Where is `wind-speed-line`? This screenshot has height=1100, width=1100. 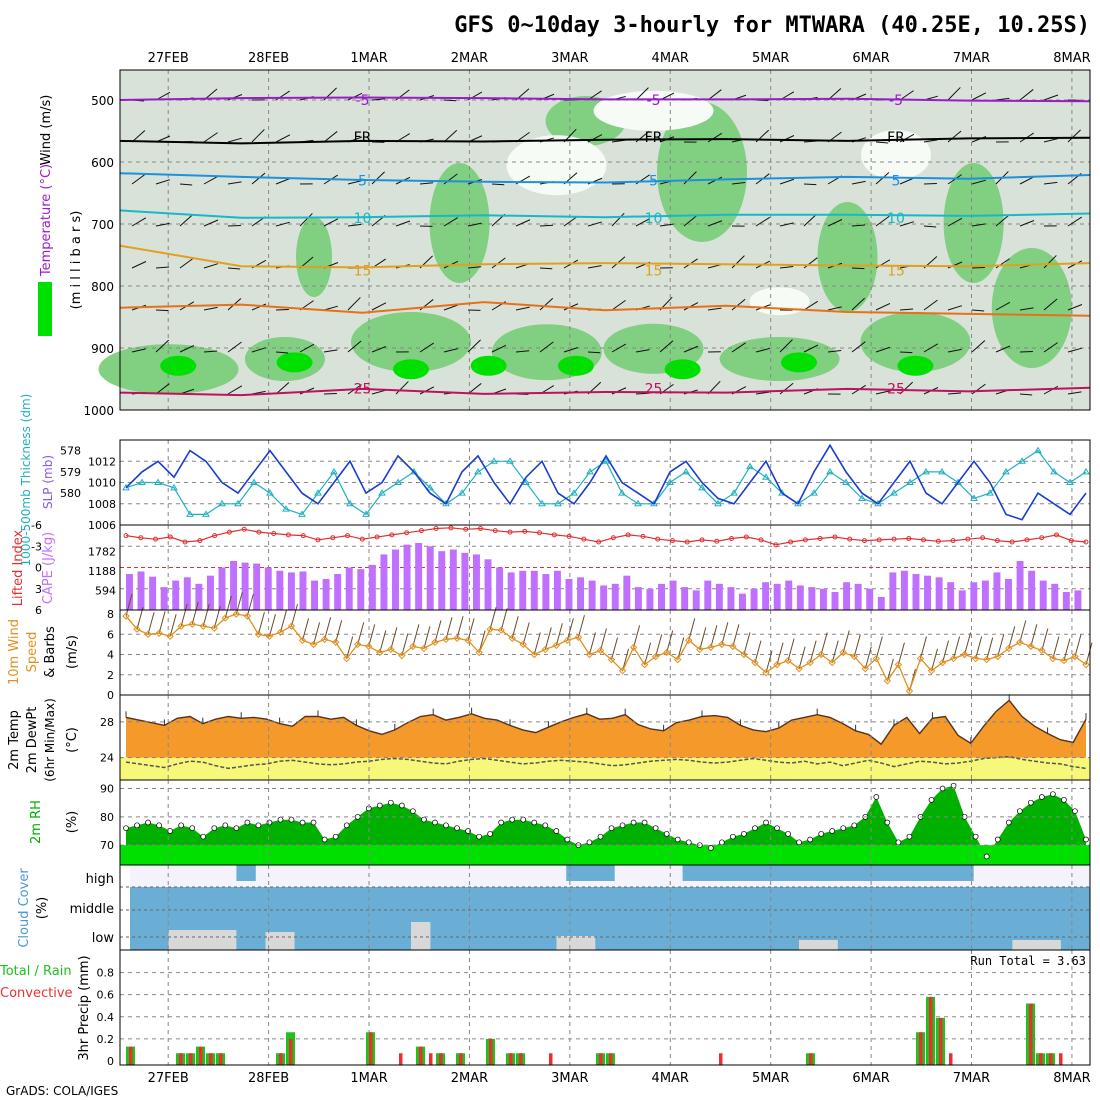
wind-speed-line is located at coordinates (606, 653).